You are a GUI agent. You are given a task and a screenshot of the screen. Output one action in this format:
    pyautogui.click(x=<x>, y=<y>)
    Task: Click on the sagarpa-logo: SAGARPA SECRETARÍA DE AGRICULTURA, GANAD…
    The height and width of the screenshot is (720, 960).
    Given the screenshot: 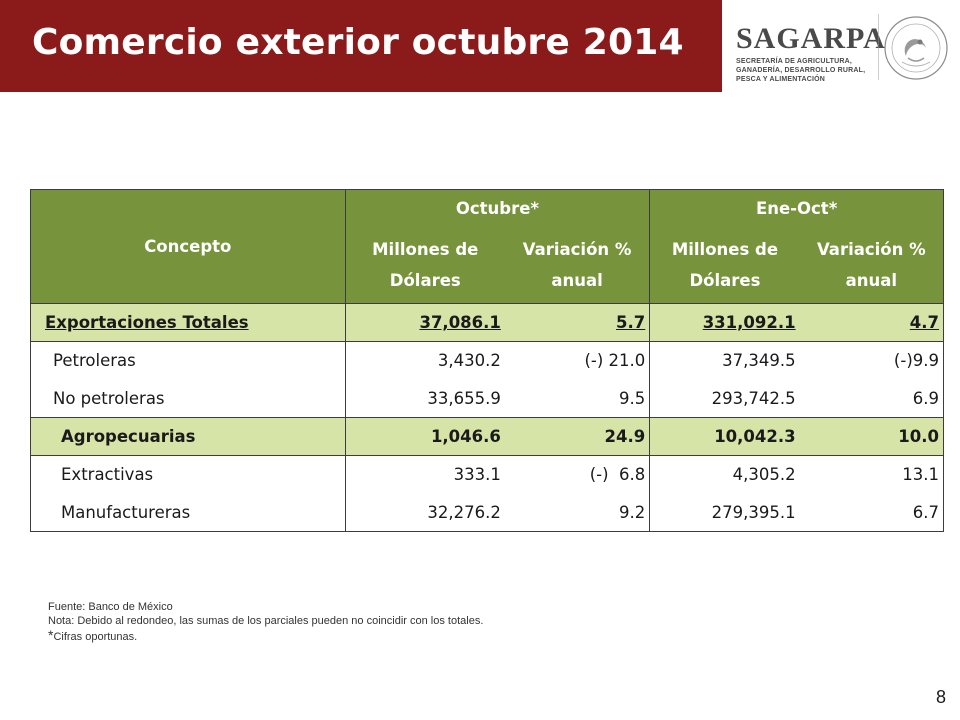 What is the action you would take?
    pyautogui.click(x=810, y=57)
    